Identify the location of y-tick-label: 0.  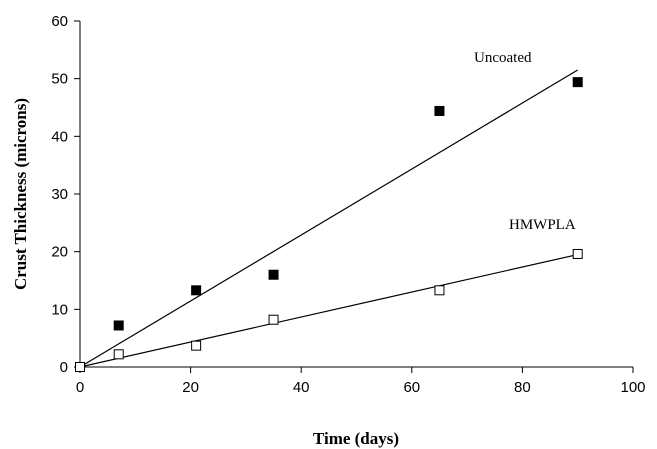
(64, 367).